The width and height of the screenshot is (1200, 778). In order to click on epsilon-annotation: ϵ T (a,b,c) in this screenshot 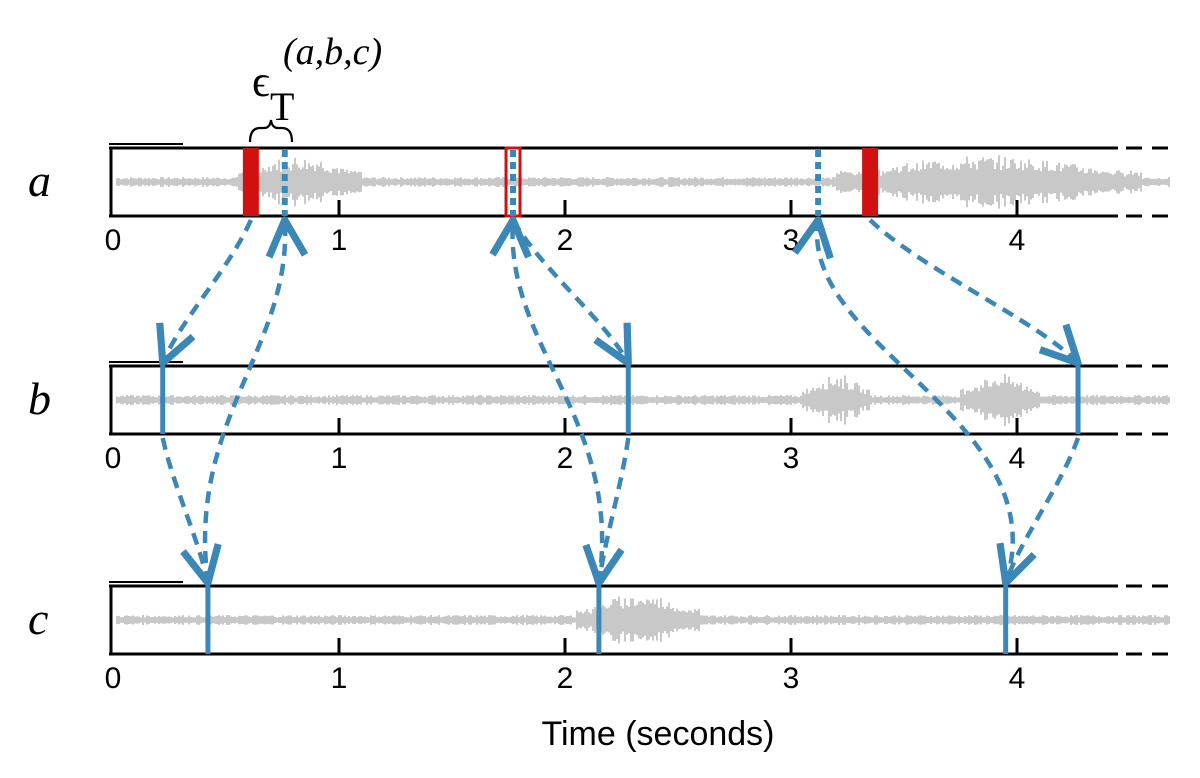, I will do `click(315, 87)`.